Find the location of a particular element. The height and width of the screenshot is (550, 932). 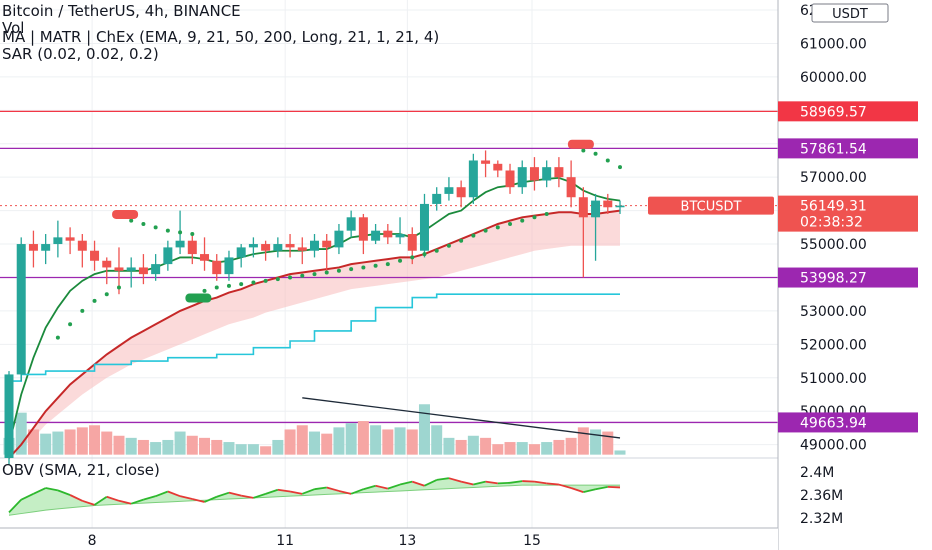

date-axis: 8 11 13 15 is located at coordinates (389, 538).